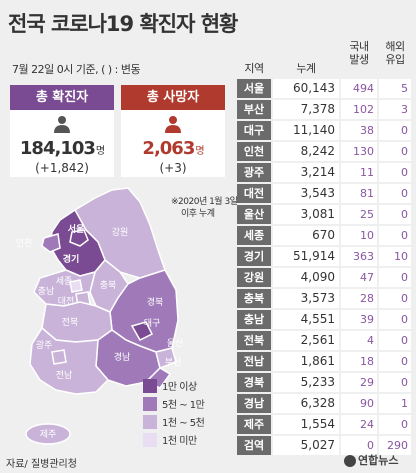 The width and height of the screenshot is (416, 473). Describe the element at coordinates (254, 235) in the screenshot. I see `region-cell: 세종` at that location.